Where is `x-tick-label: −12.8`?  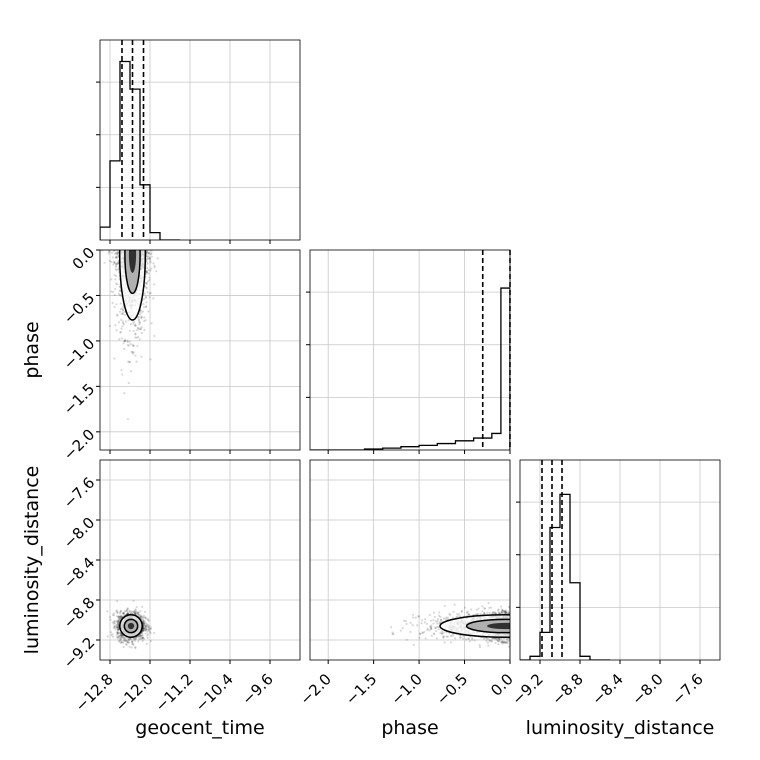
x-tick-label: −12.8 is located at coordinates (94, 692).